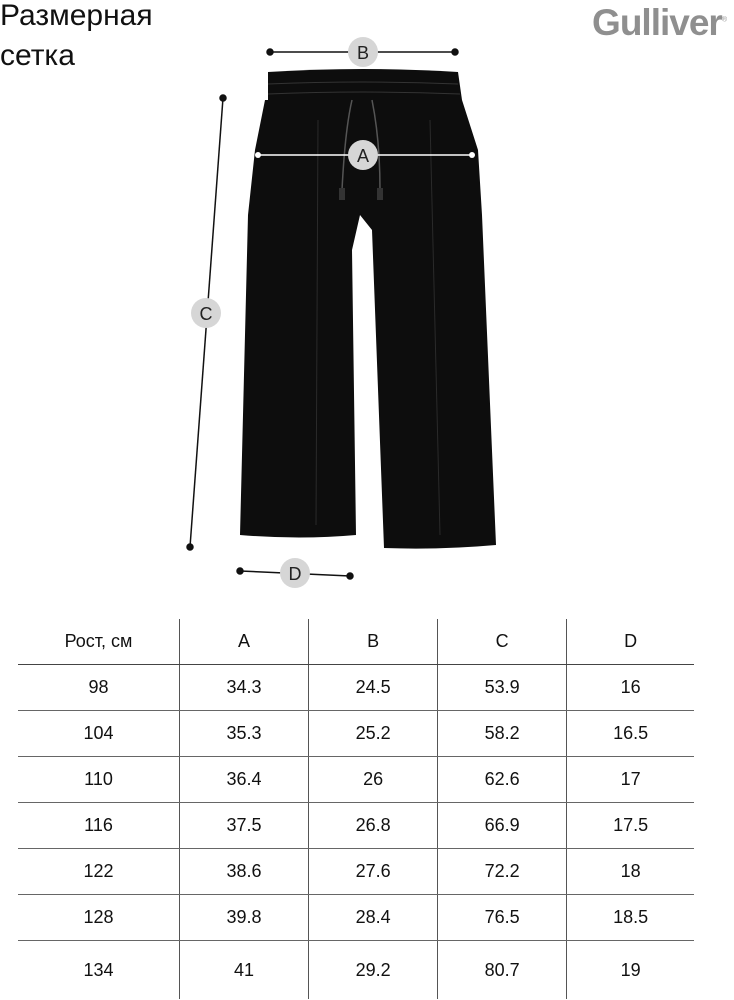 This screenshot has height=1000, width=734. Describe the element at coordinates (99, 779) in the screenshot. I see `table-cell: 110` at that location.